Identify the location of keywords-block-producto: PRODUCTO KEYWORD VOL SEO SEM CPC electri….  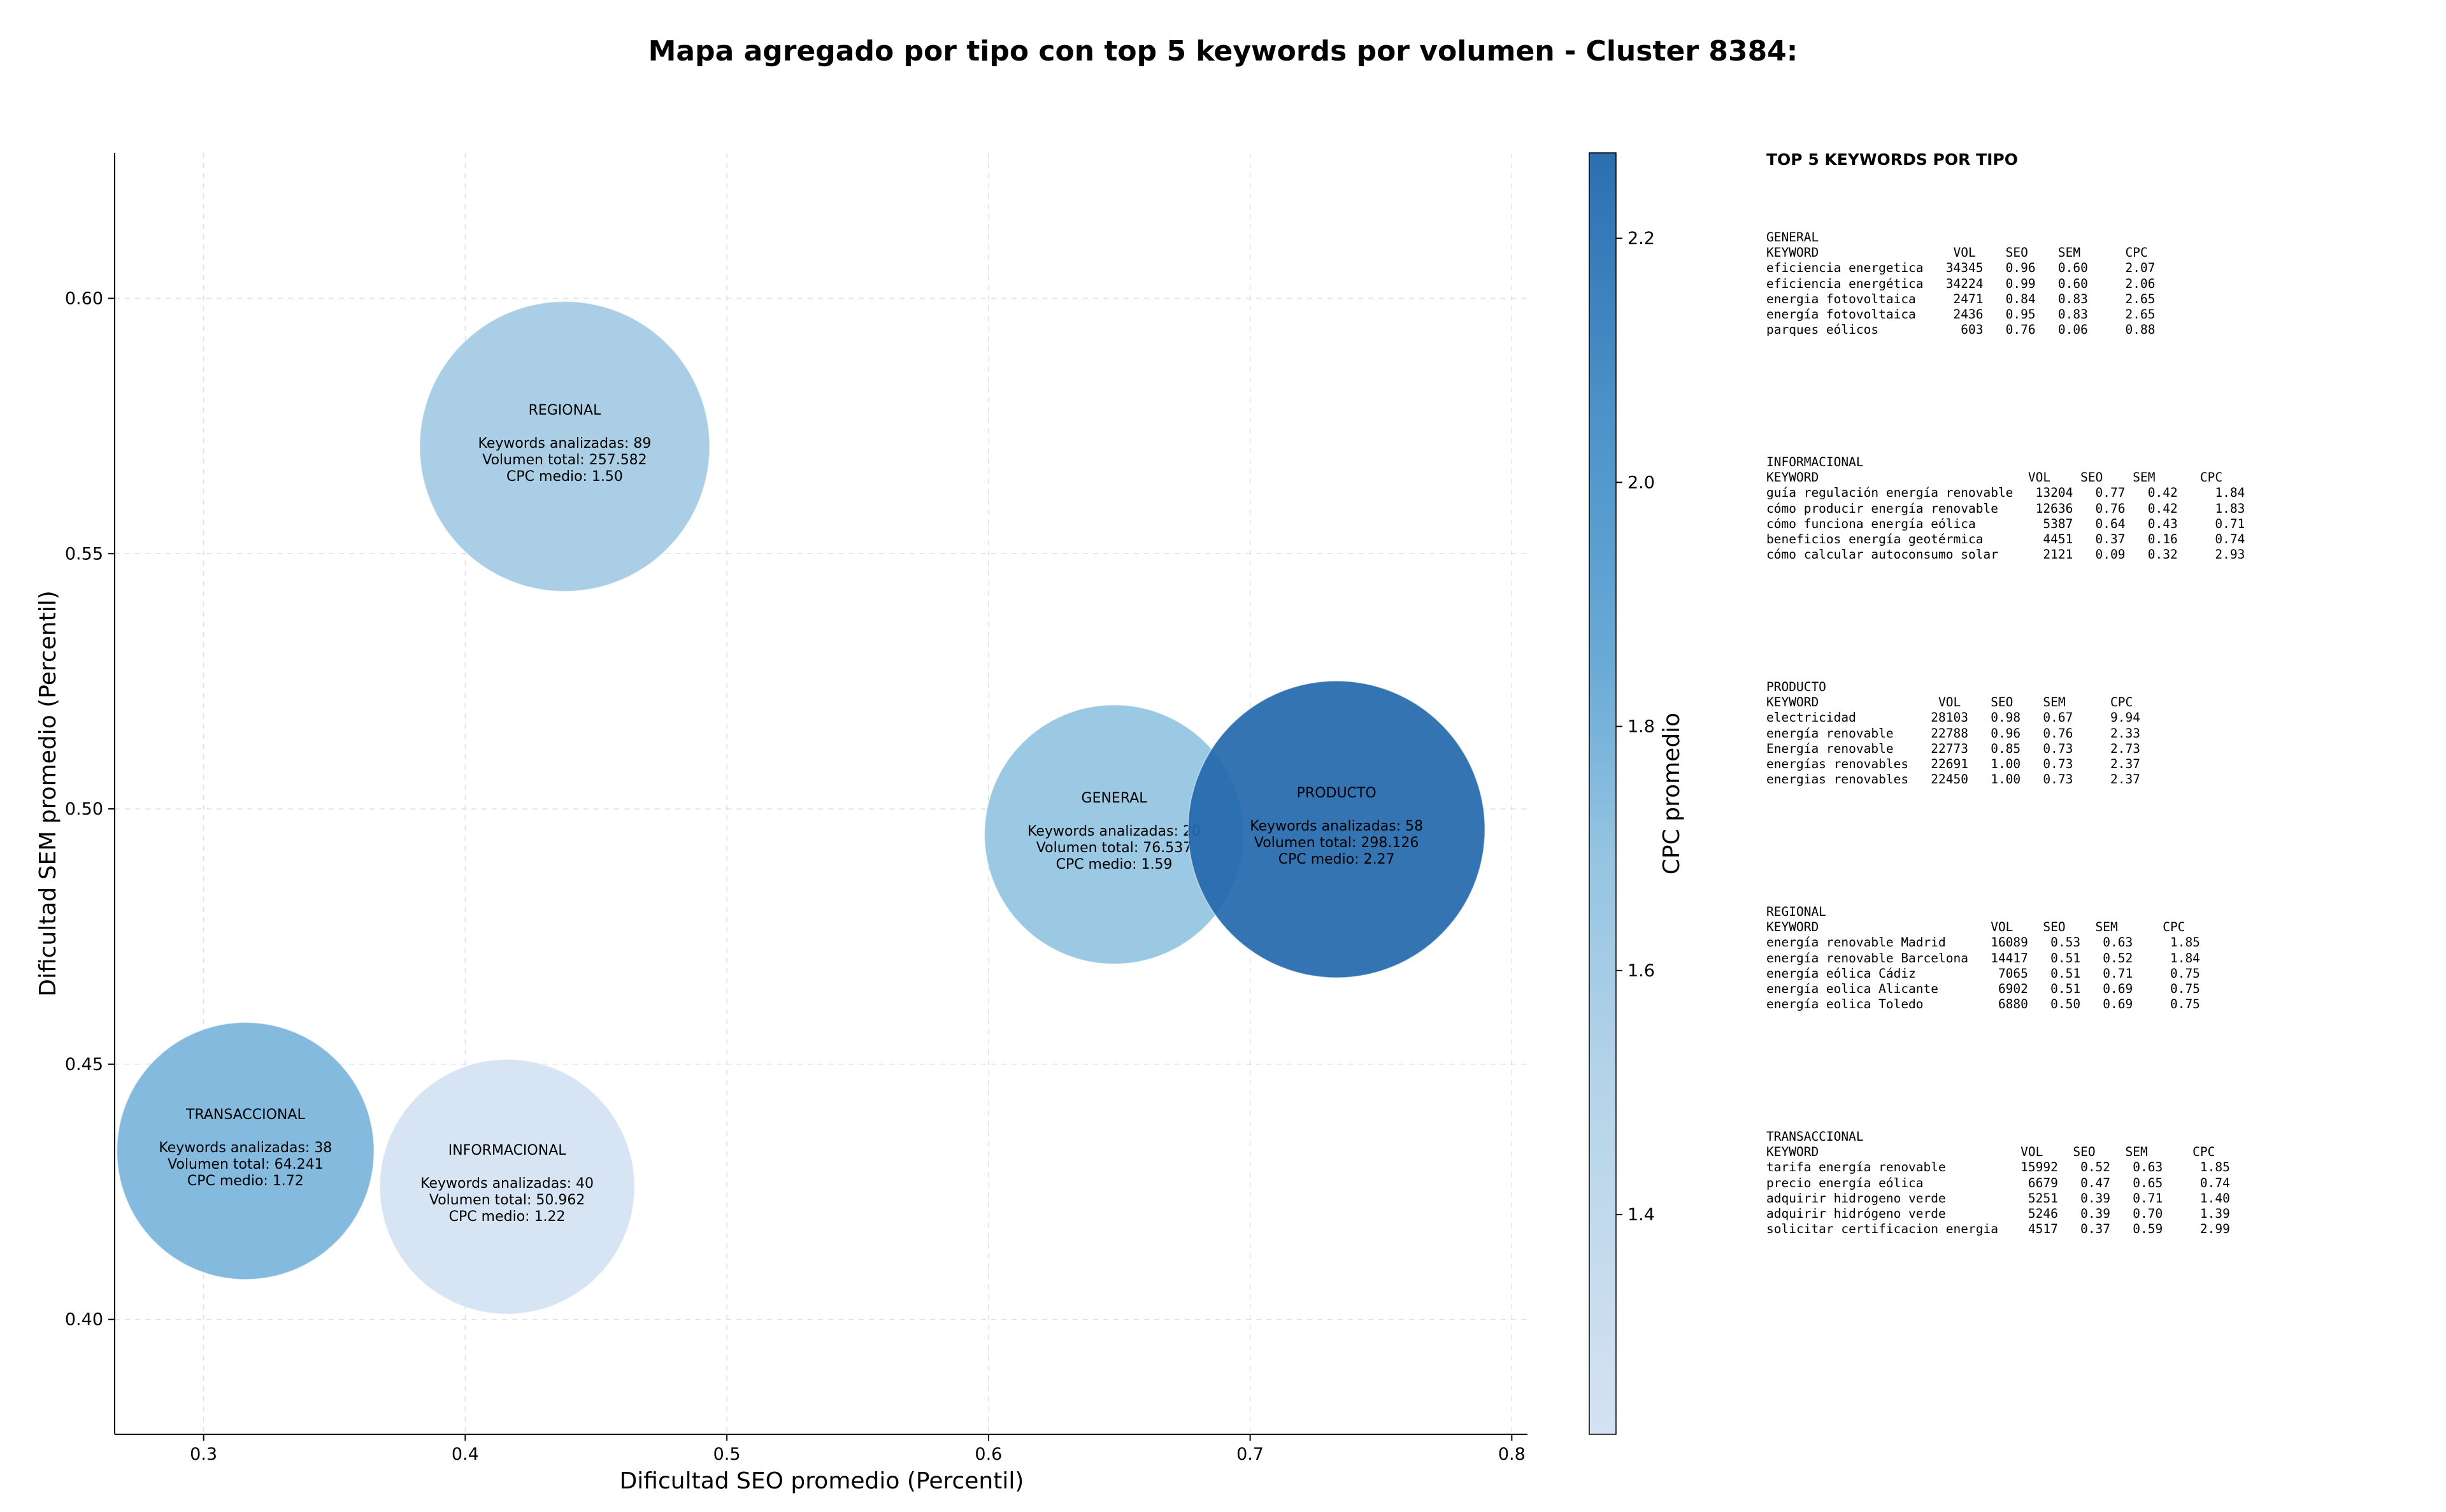
(1953, 733).